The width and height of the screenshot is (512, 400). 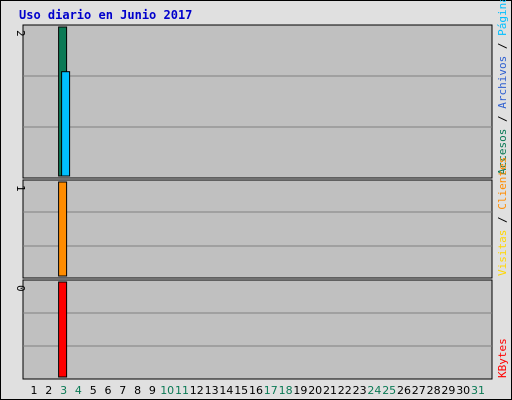 What do you see at coordinates (48, 390) in the screenshot?
I see `x-tick-label-day-2: 2` at bounding box center [48, 390].